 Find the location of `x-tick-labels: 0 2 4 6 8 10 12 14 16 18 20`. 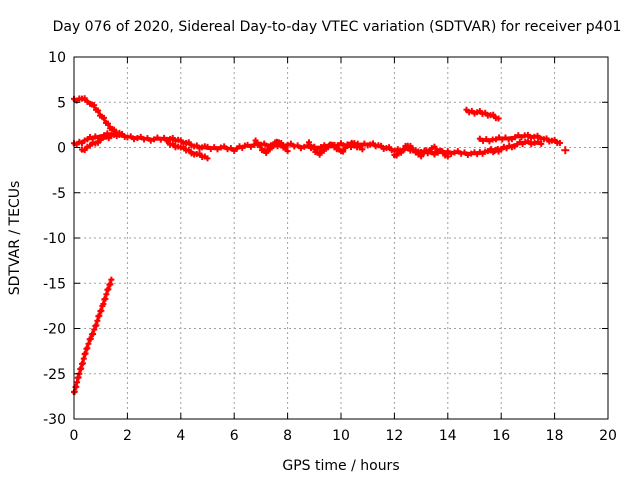

x-tick-labels: 0 2 4 6 8 10 12 14 16 18 20 is located at coordinates (343, 436).